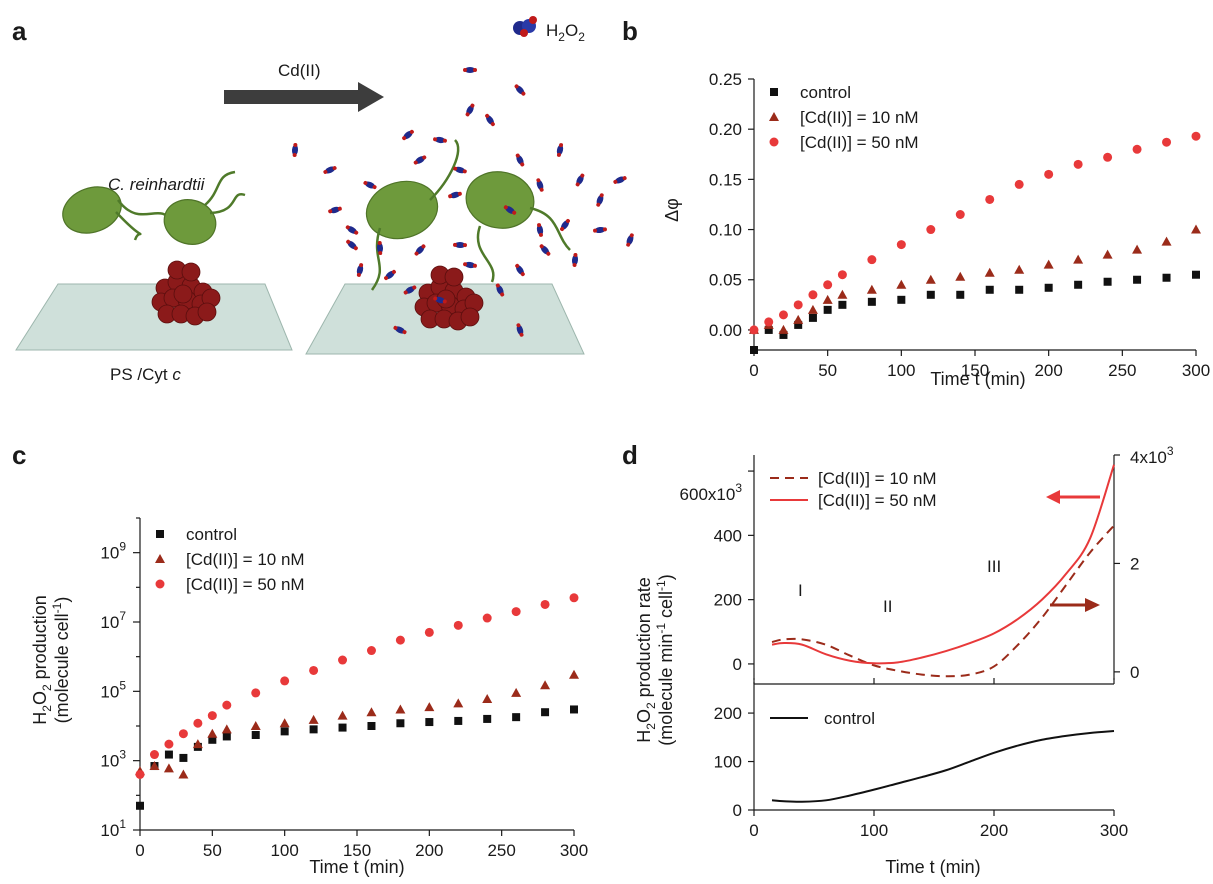 The height and width of the screenshot is (884, 1213). Describe the element at coordinates (737, 810) in the screenshot. I see `panel-d-lower-tick-label: 0` at that location.